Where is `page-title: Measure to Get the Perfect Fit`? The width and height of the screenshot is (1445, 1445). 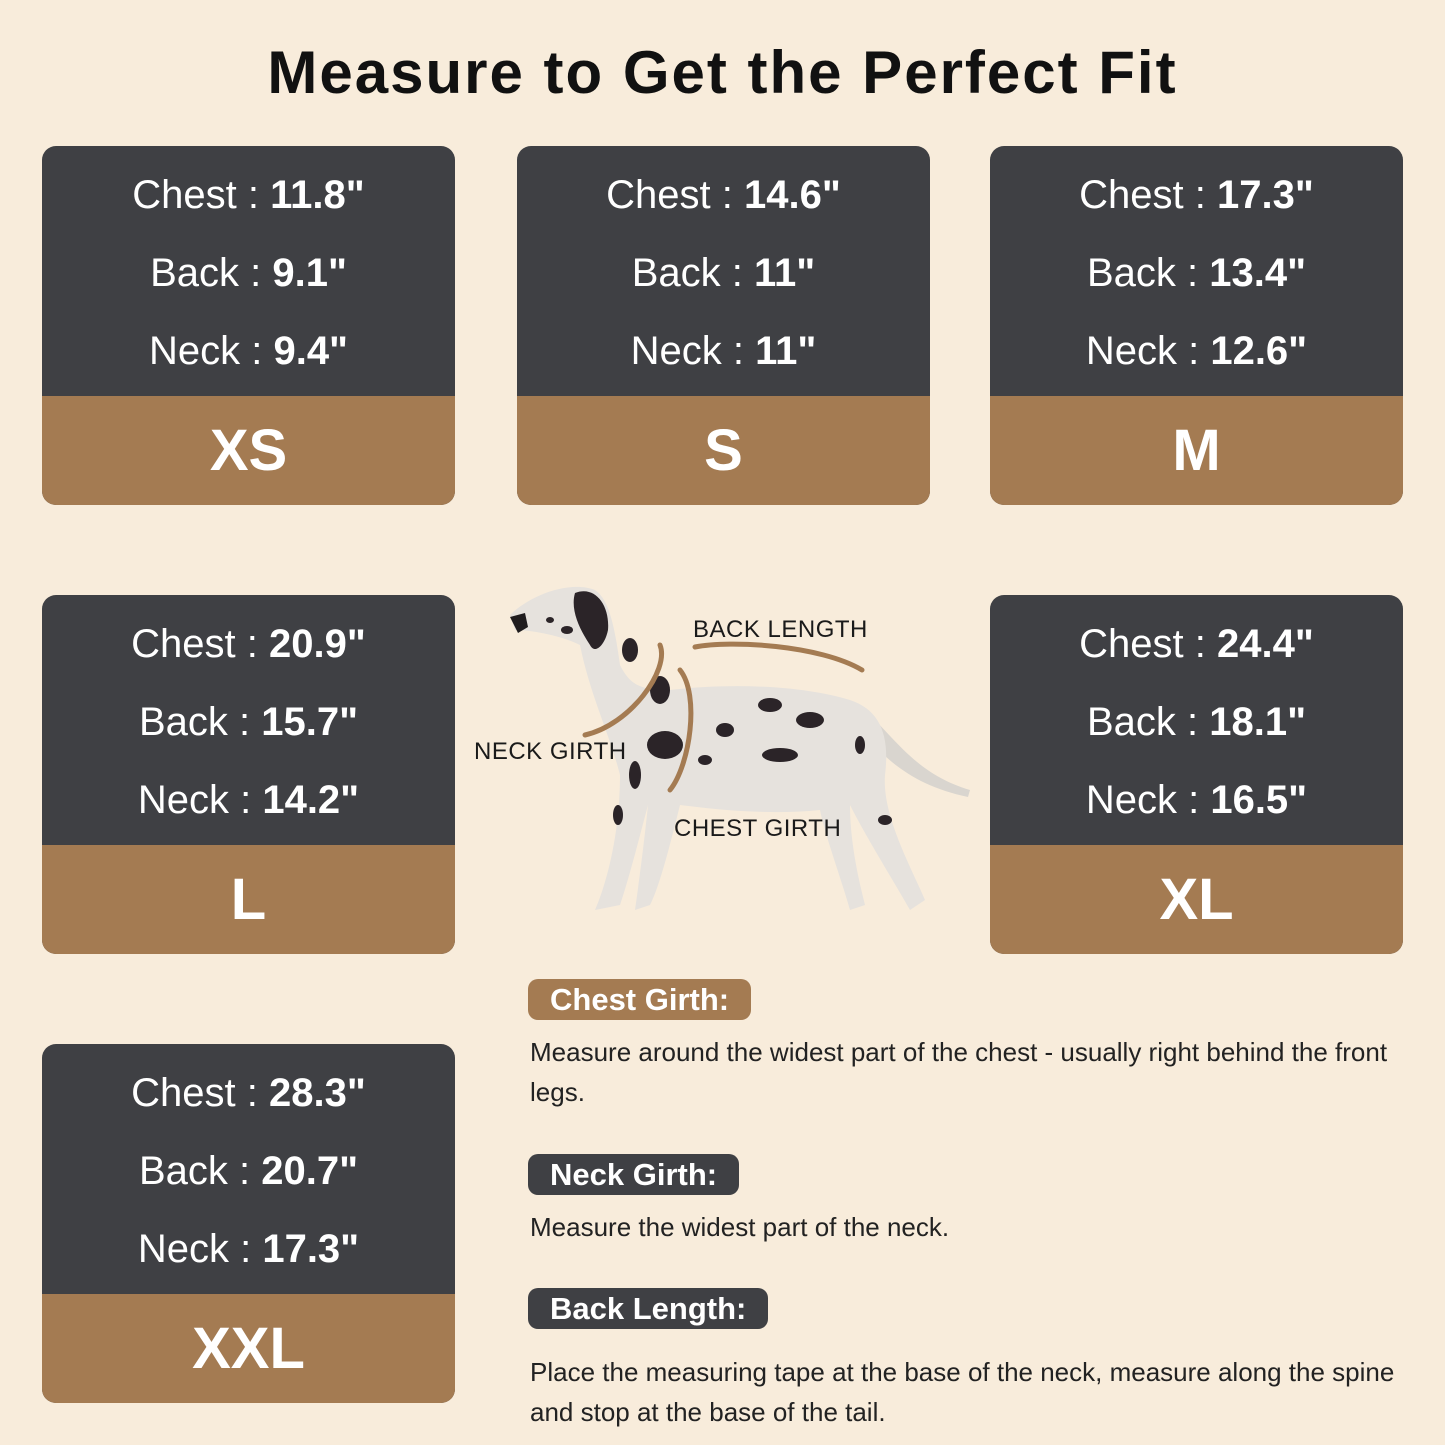 page-title: Measure to Get the Perfect Fit is located at coordinates (722, 72).